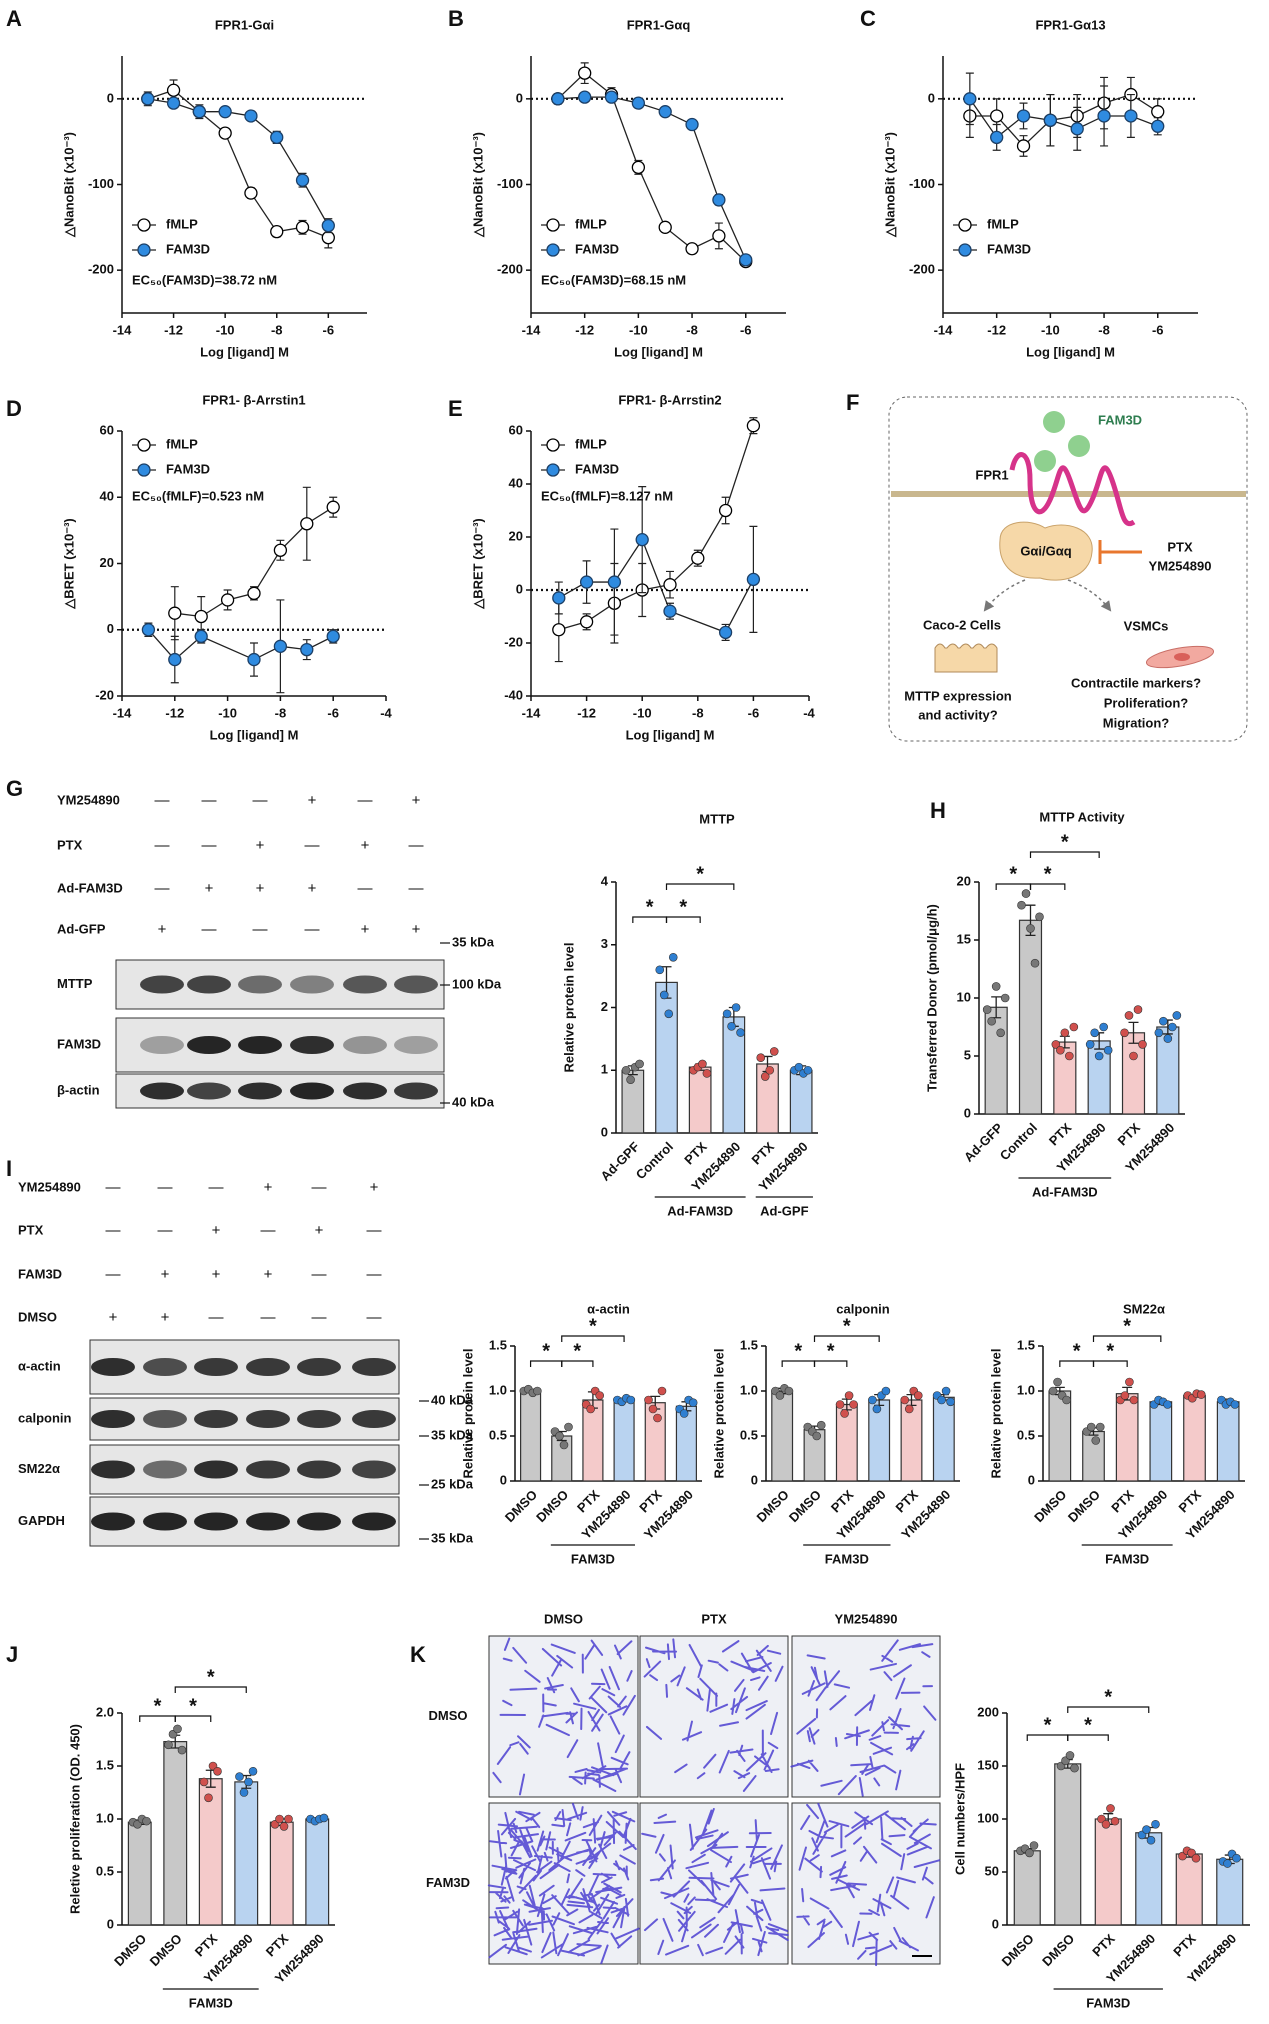  Describe the element at coordinates (452, 1399) in the screenshot. I see `marker-label: 40 kDa` at that location.